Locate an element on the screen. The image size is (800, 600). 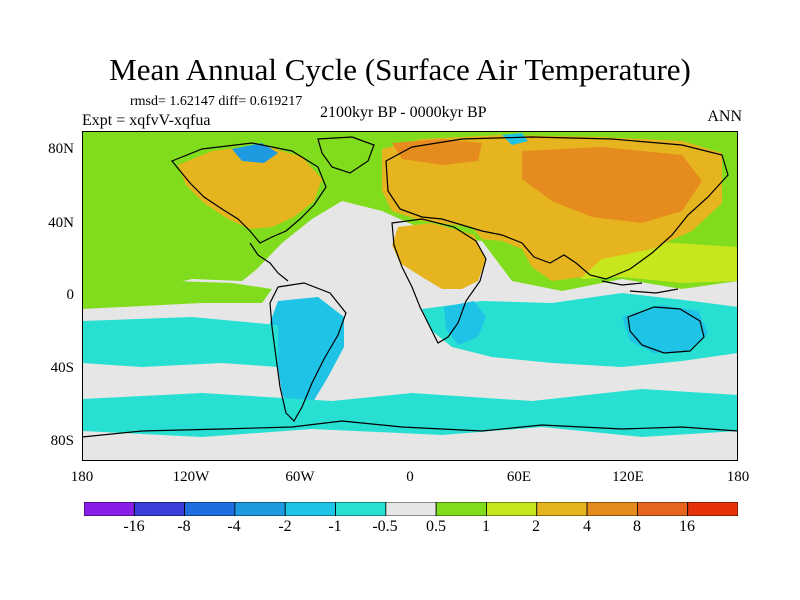
africa-warm-region is located at coordinates (439, 256).